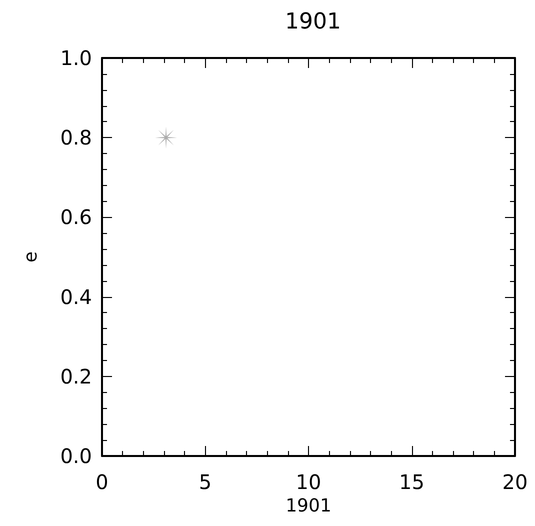 The image size is (535, 526). I want to click on y-tick-label: 0.6, so click(76, 217).